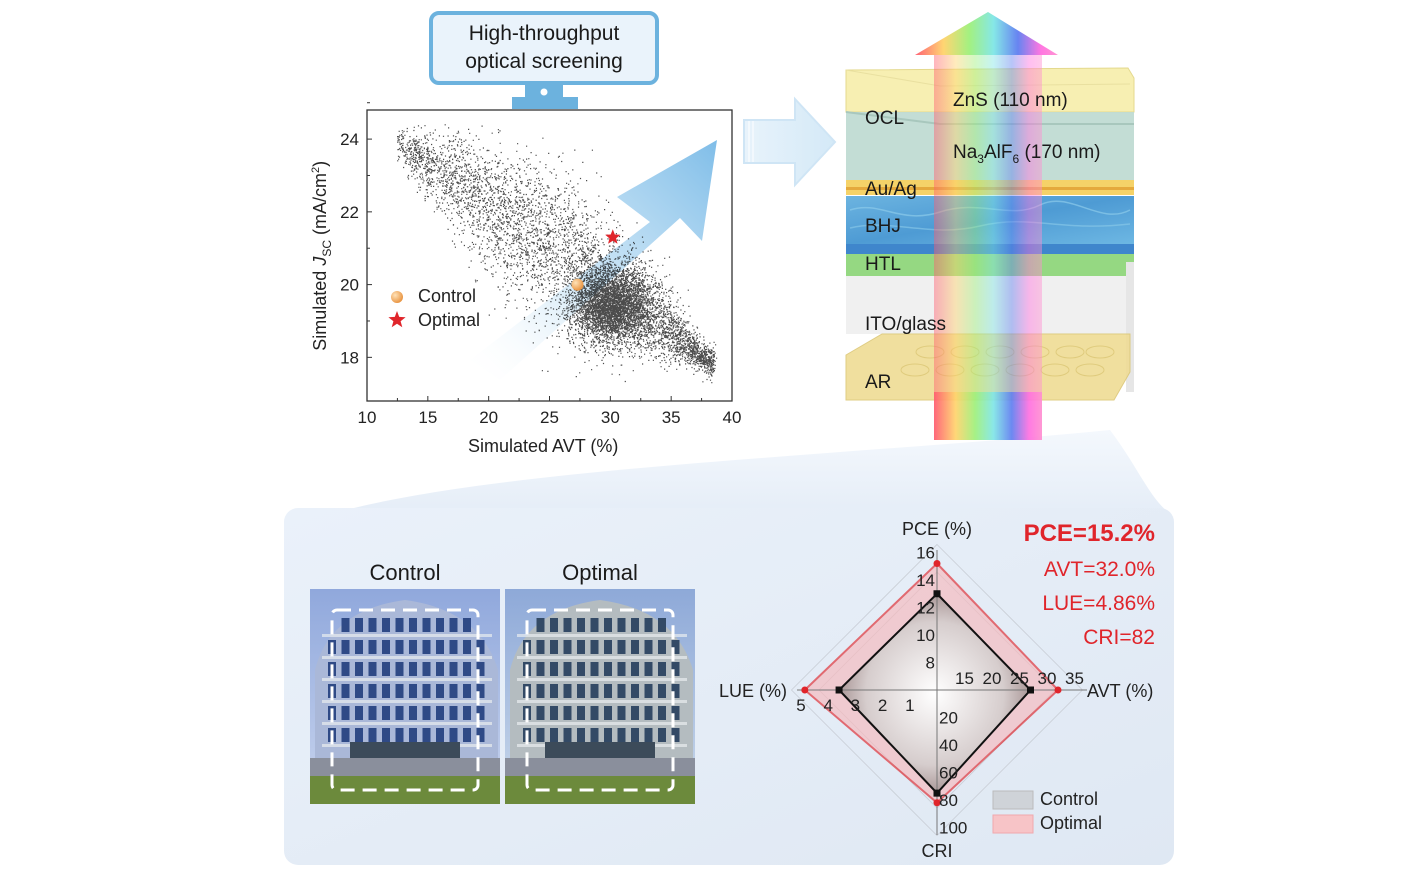 The height and width of the screenshot is (890, 1408). What do you see at coordinates (1013, 824) in the screenshot?
I see `radar-legend-optimal-swatch` at bounding box center [1013, 824].